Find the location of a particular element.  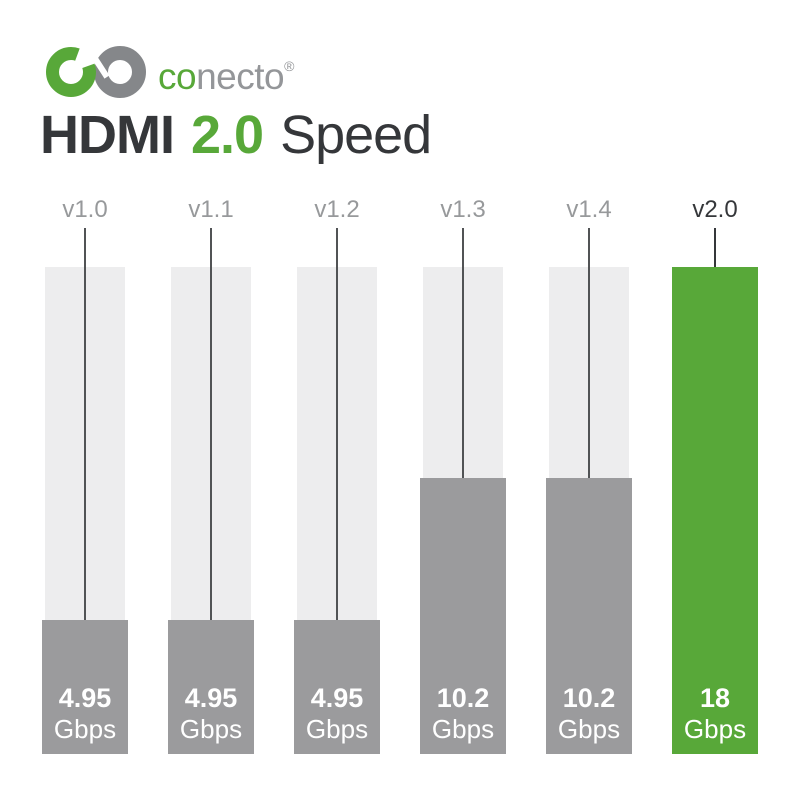

value-number: 18 is located at coordinates (715, 698).